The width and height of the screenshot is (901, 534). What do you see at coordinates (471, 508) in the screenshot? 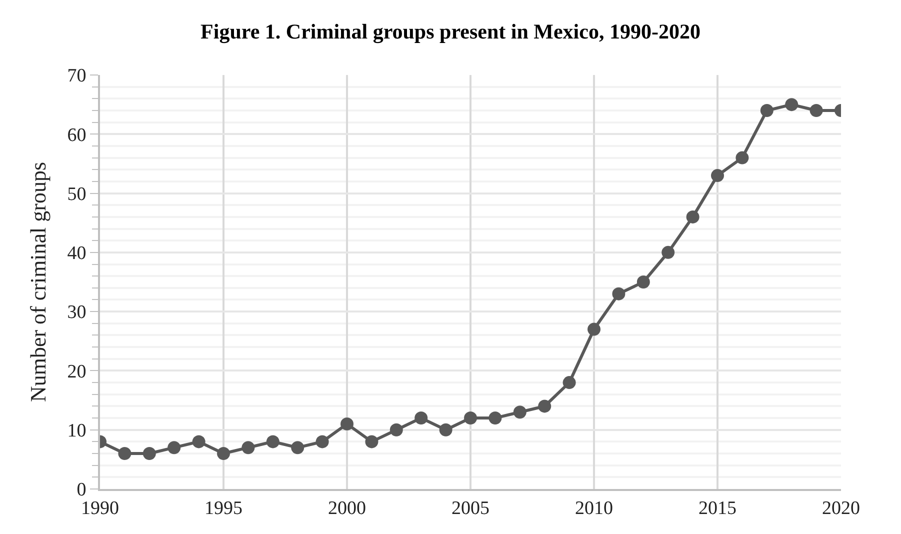
I see `x-tick-label: 2005` at bounding box center [471, 508].